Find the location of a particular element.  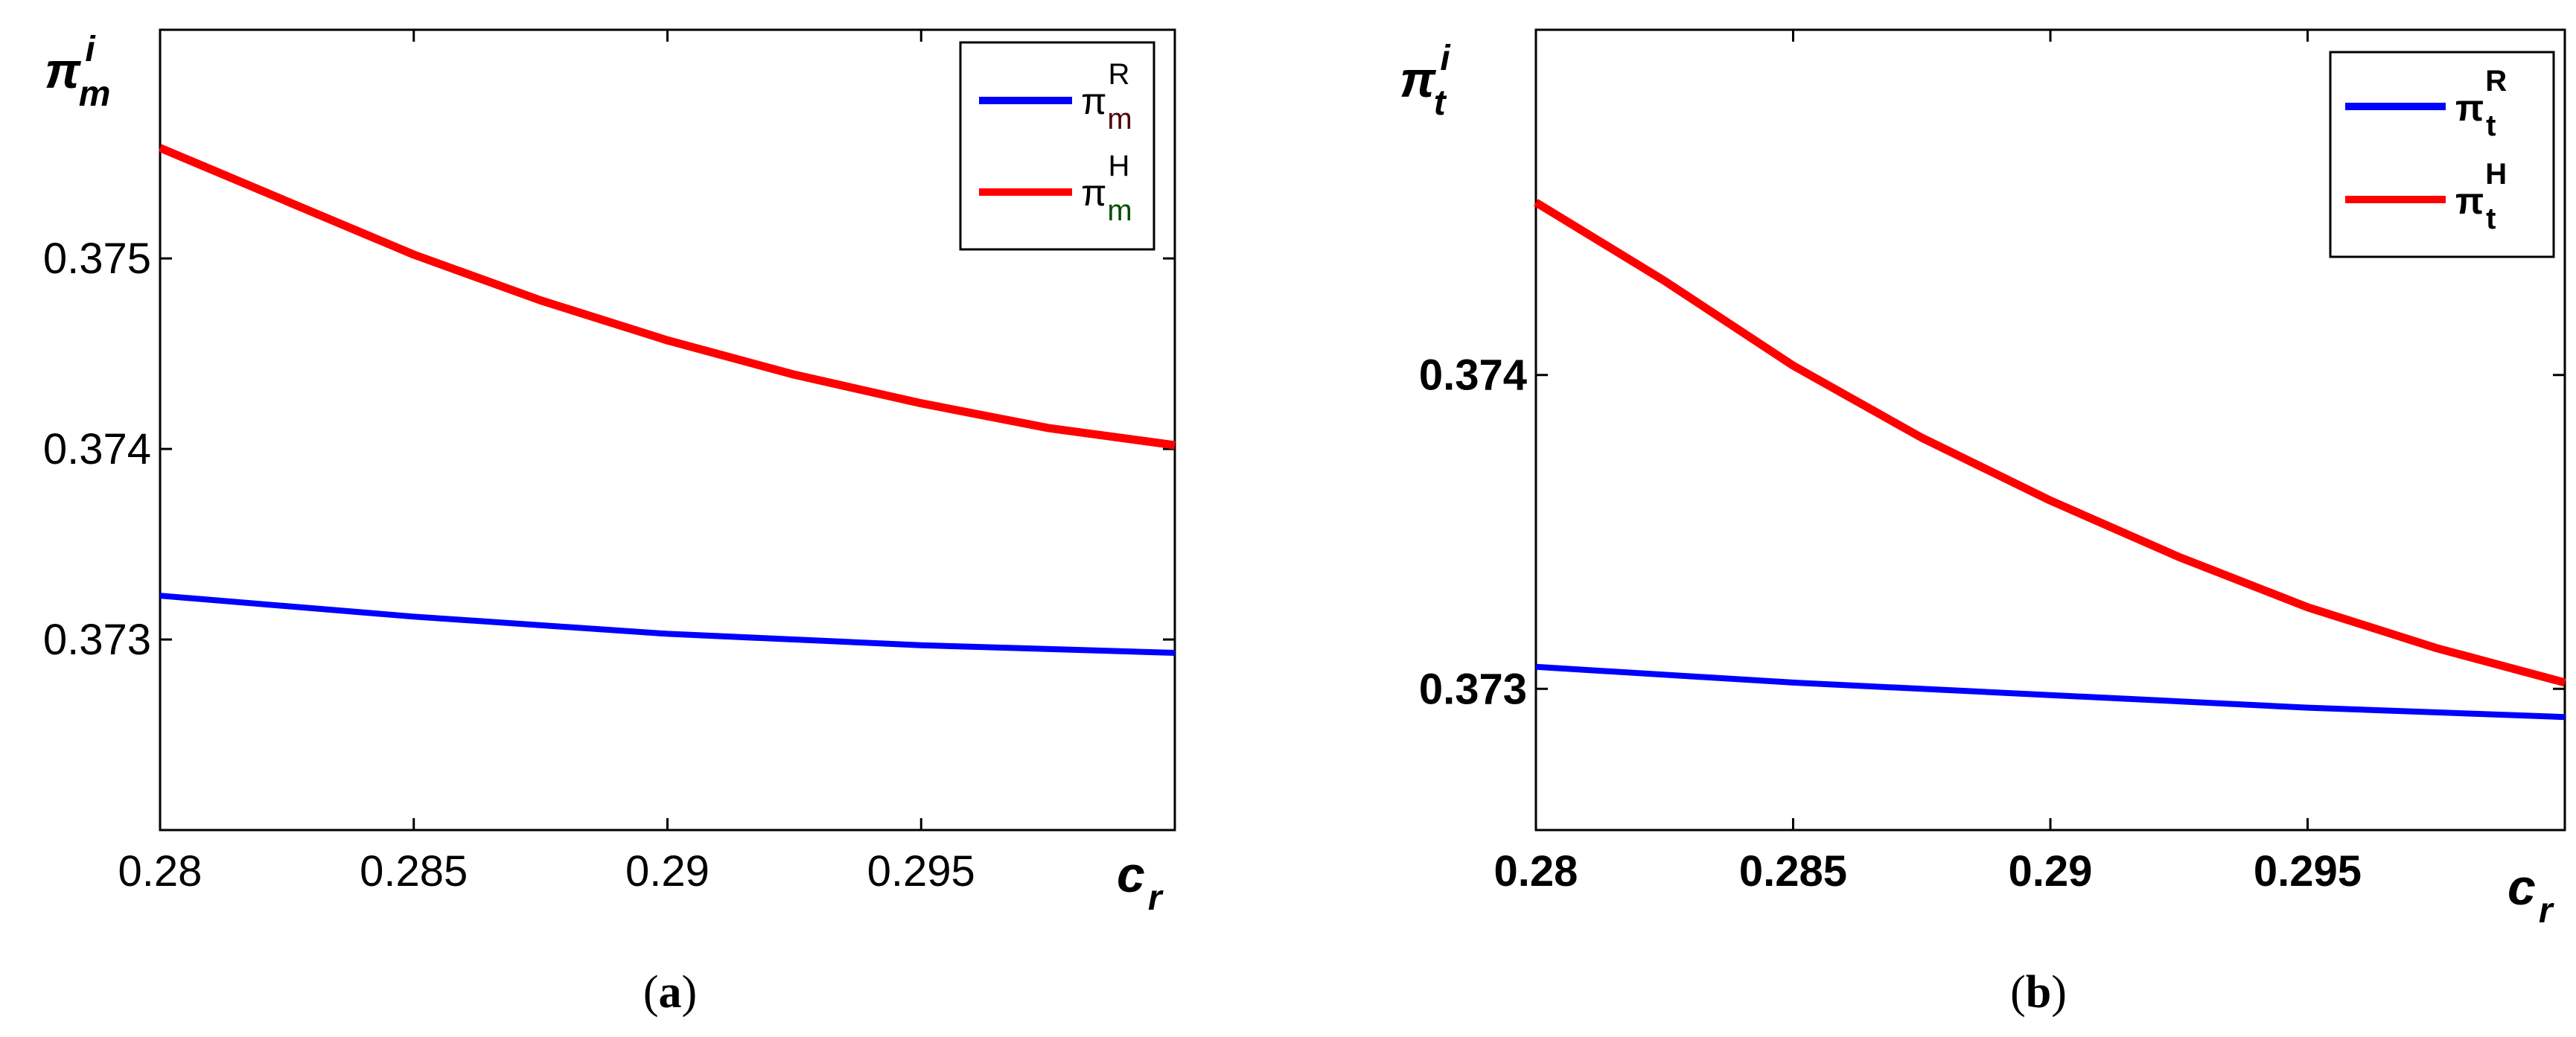

panel-a-series-h-line is located at coordinates (667, 297).